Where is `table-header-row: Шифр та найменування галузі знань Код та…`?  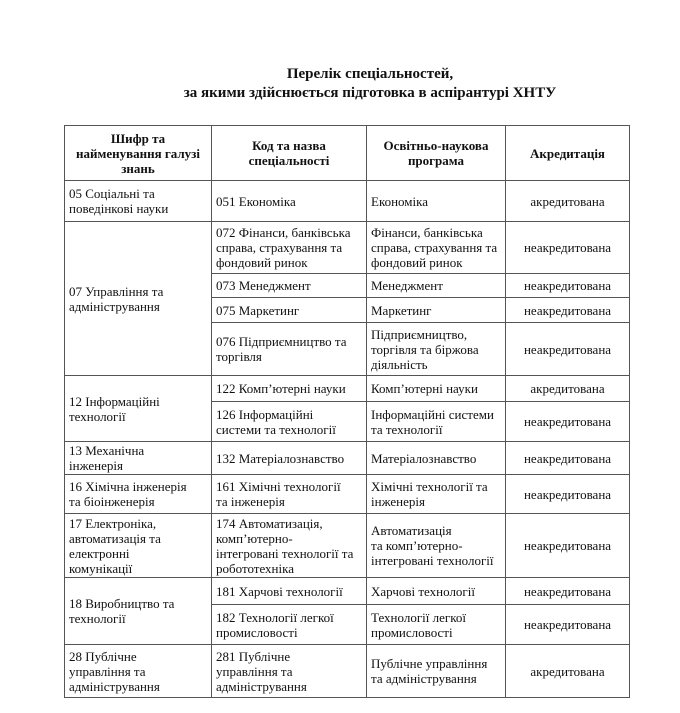
table-header-row: Шифр та найменування галузі знань Код та… is located at coordinates (347, 153).